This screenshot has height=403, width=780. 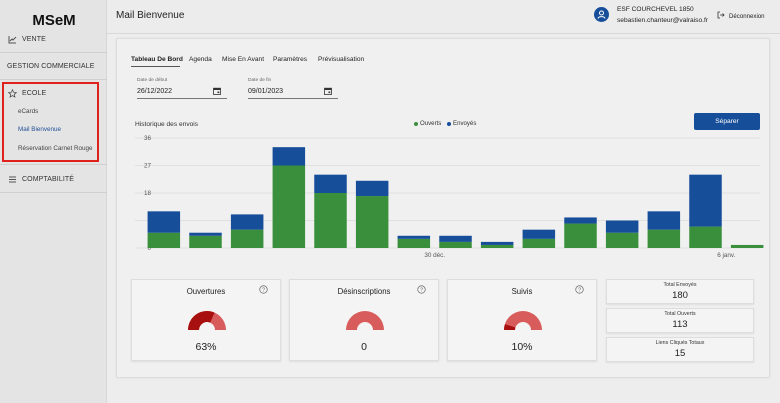 I want to click on logout-button: Déconnexion, so click(x=741, y=16).